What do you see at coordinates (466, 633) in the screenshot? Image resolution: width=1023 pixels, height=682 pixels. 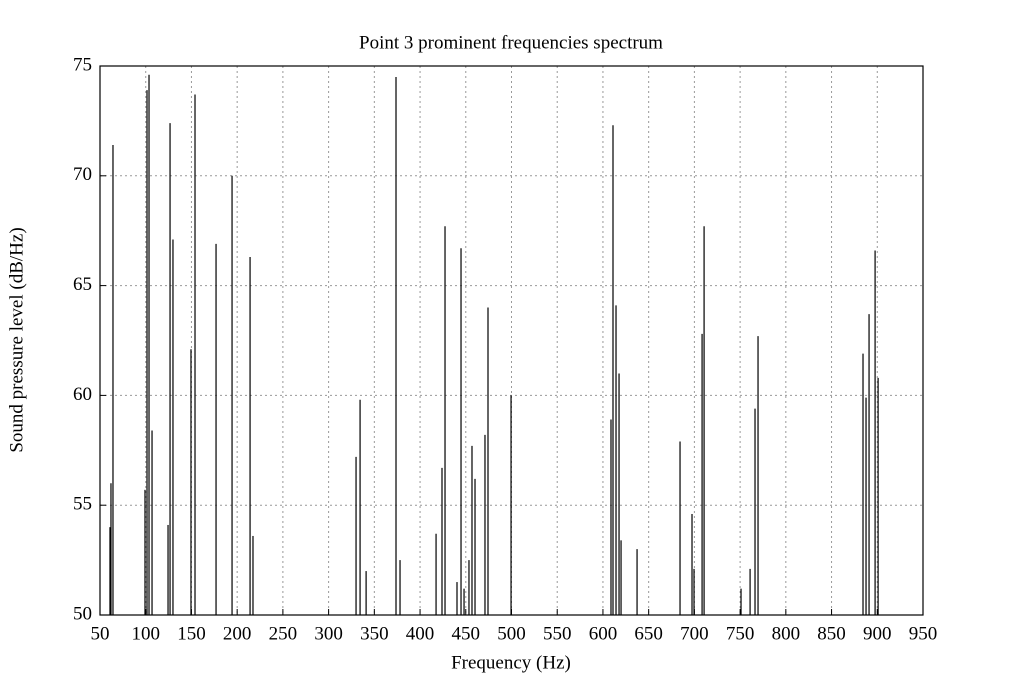 I see `x-tick-label: 450` at bounding box center [466, 633].